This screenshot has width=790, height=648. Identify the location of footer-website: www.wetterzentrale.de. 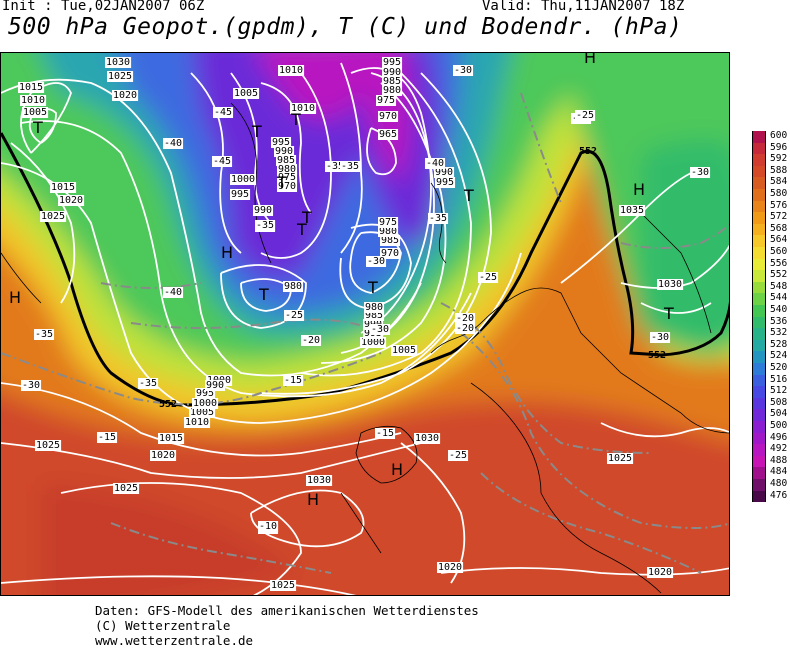
(174, 640).